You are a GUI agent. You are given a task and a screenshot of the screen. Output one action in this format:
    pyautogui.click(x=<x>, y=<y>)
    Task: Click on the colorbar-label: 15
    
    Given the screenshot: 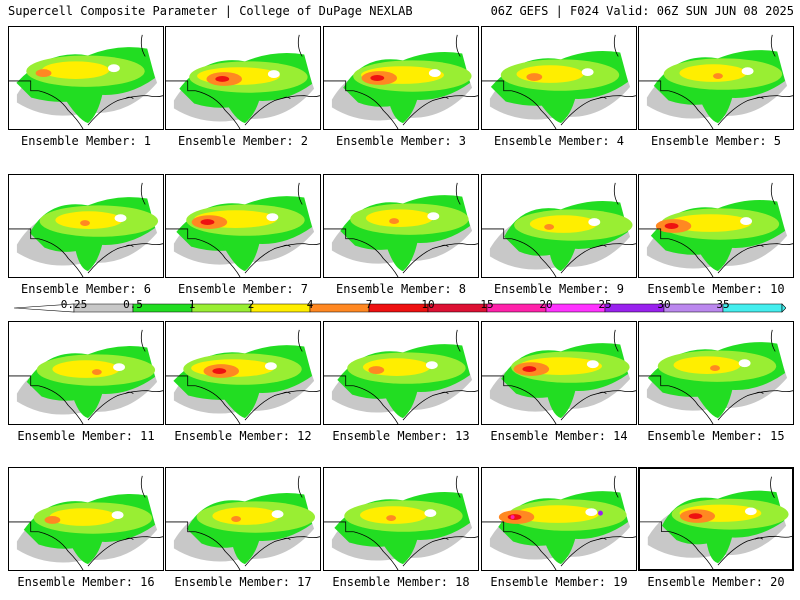 What is the action you would take?
    pyautogui.click(x=487, y=304)
    